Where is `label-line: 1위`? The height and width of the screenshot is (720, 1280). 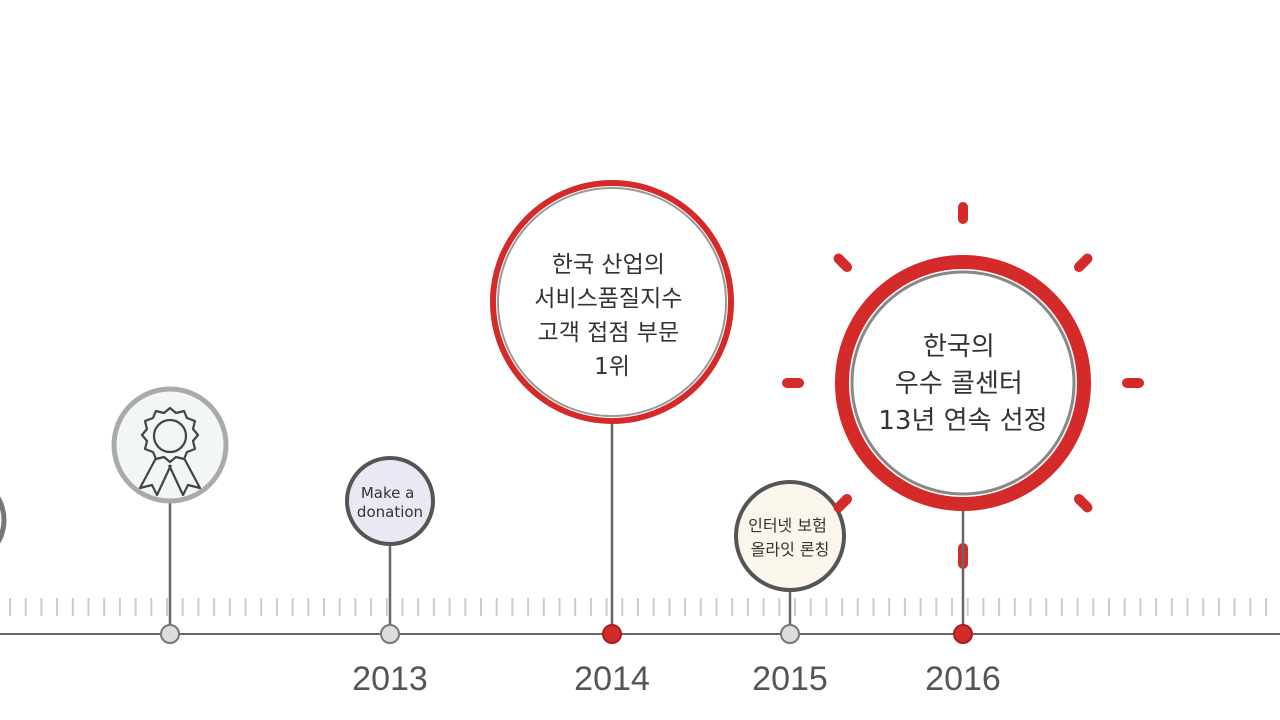 label-line: 1위 is located at coordinates (612, 367).